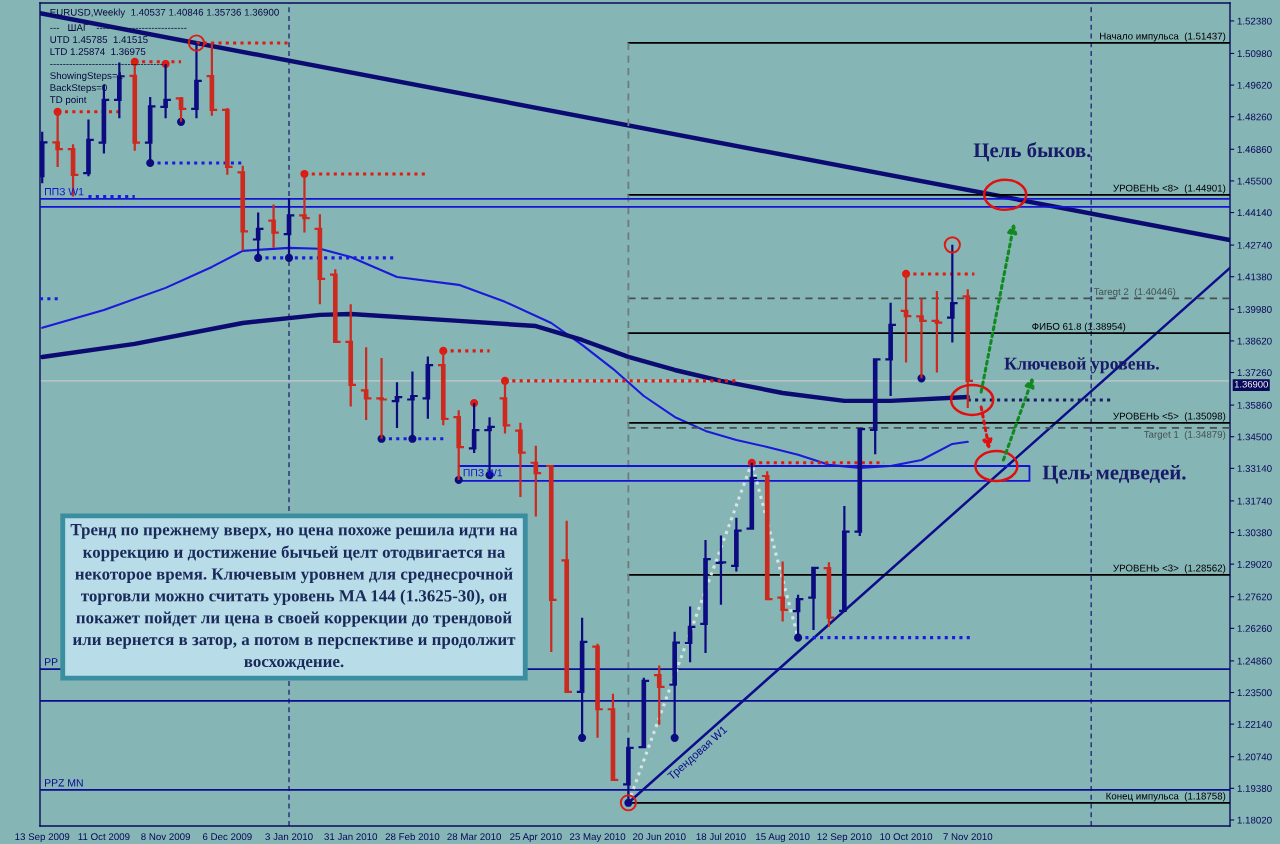 This screenshot has height=844, width=1280. What do you see at coordinates (1134, 292) in the screenshot?
I see `series-label: Taregt 2 (1.40446)` at bounding box center [1134, 292].